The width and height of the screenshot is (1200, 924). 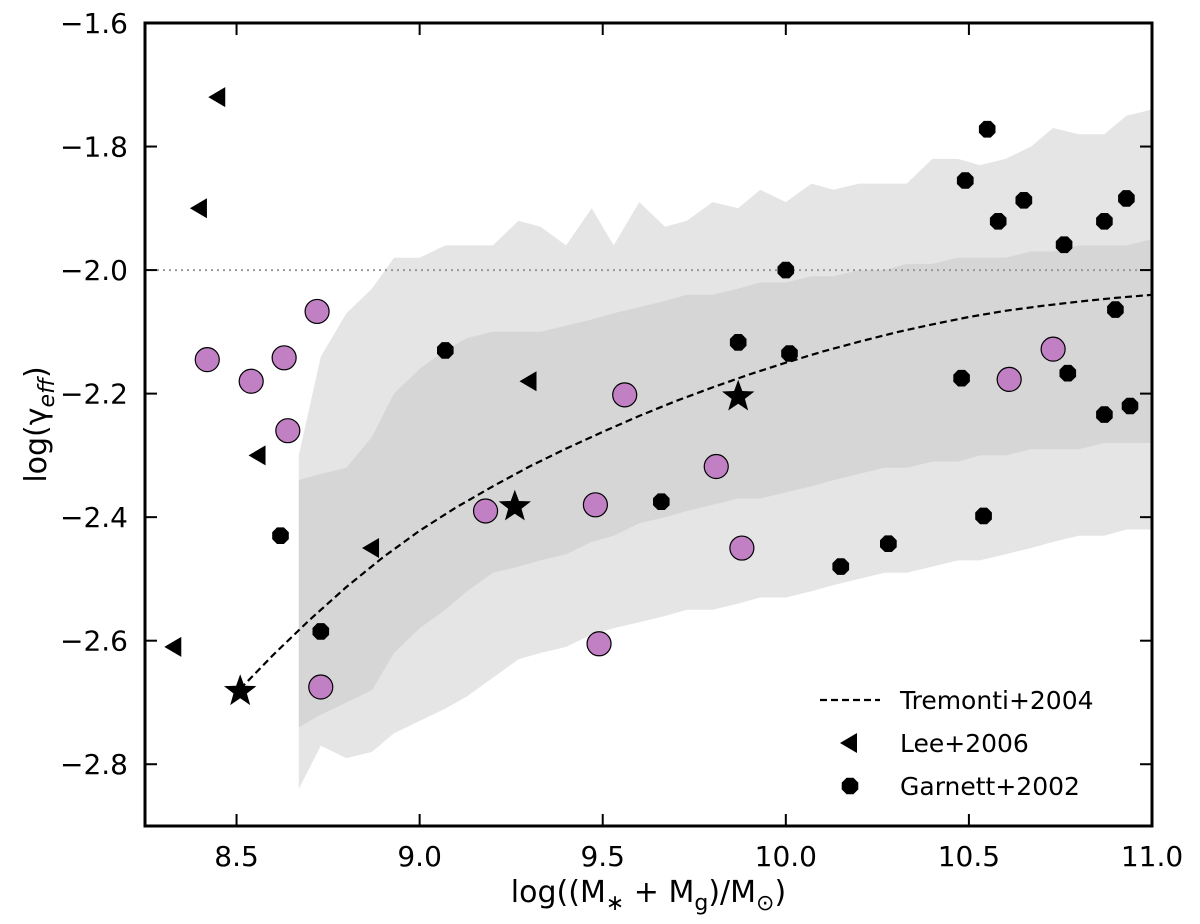 I want to click on x-tick-label: 11.0, so click(x=1152, y=856).